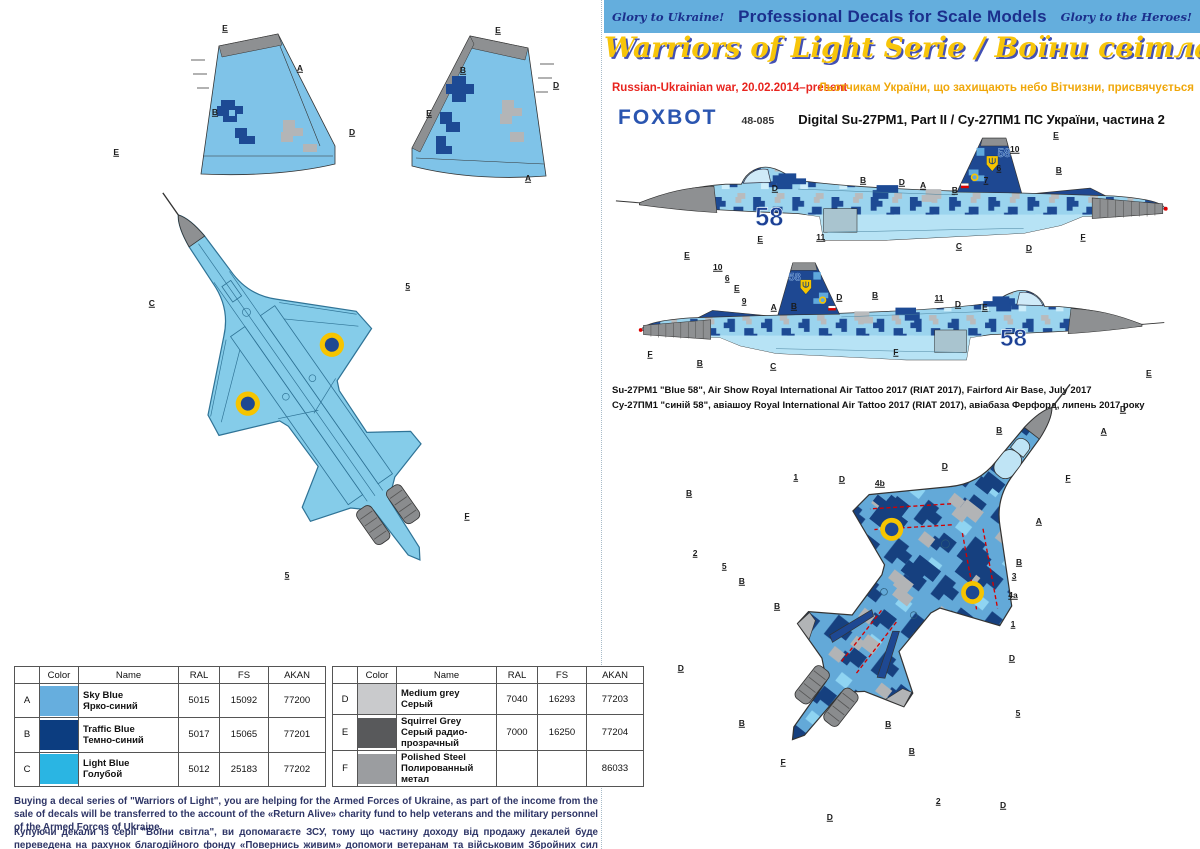 Image resolution: width=1200 pixels, height=849 pixels. Describe the element at coordinates (1126, 16) in the screenshot. I see `glory-right-text: Glory to the Heroes!` at that location.